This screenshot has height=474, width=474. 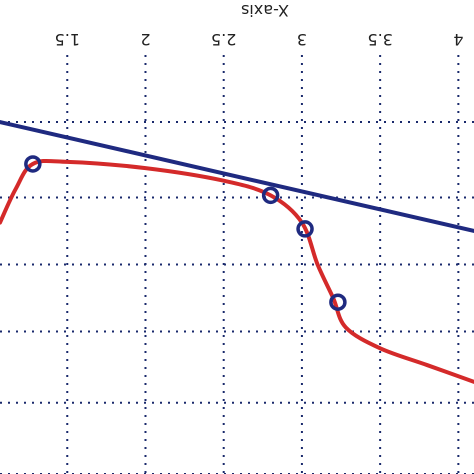 I want to click on x-tick-label-1: 2, so click(x=145, y=39).